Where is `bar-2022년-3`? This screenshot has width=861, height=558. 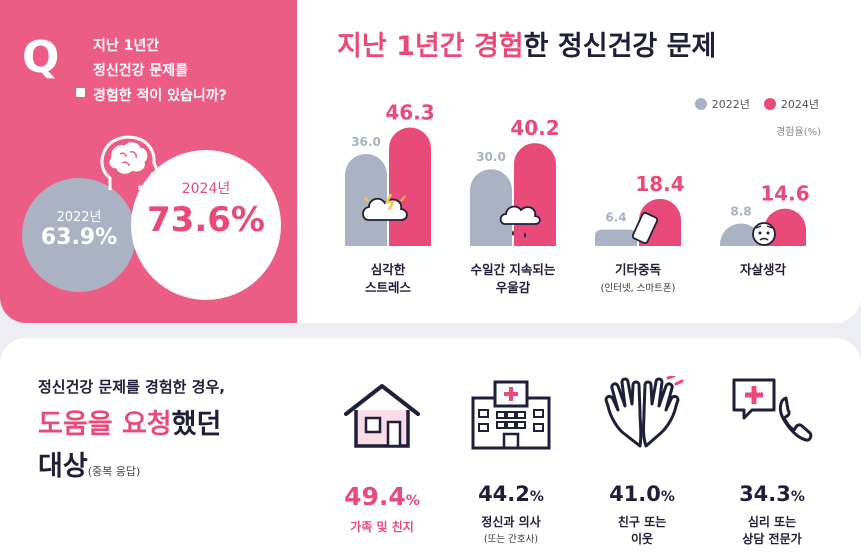
bar-2022년-3 is located at coordinates (741, 234).